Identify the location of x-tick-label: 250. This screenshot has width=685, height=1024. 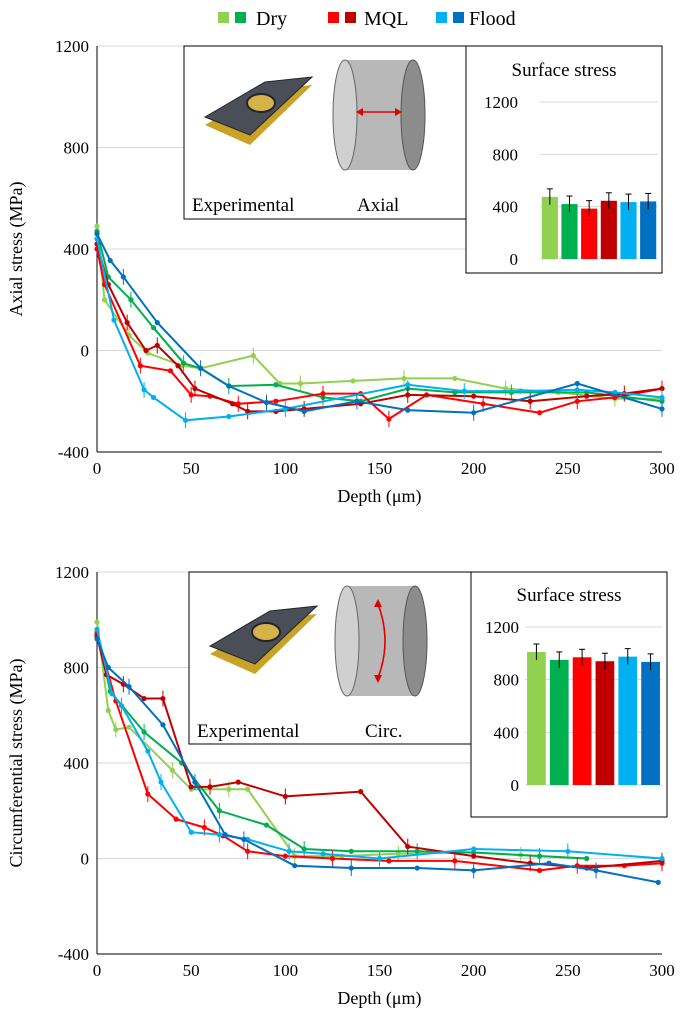
(568, 468).